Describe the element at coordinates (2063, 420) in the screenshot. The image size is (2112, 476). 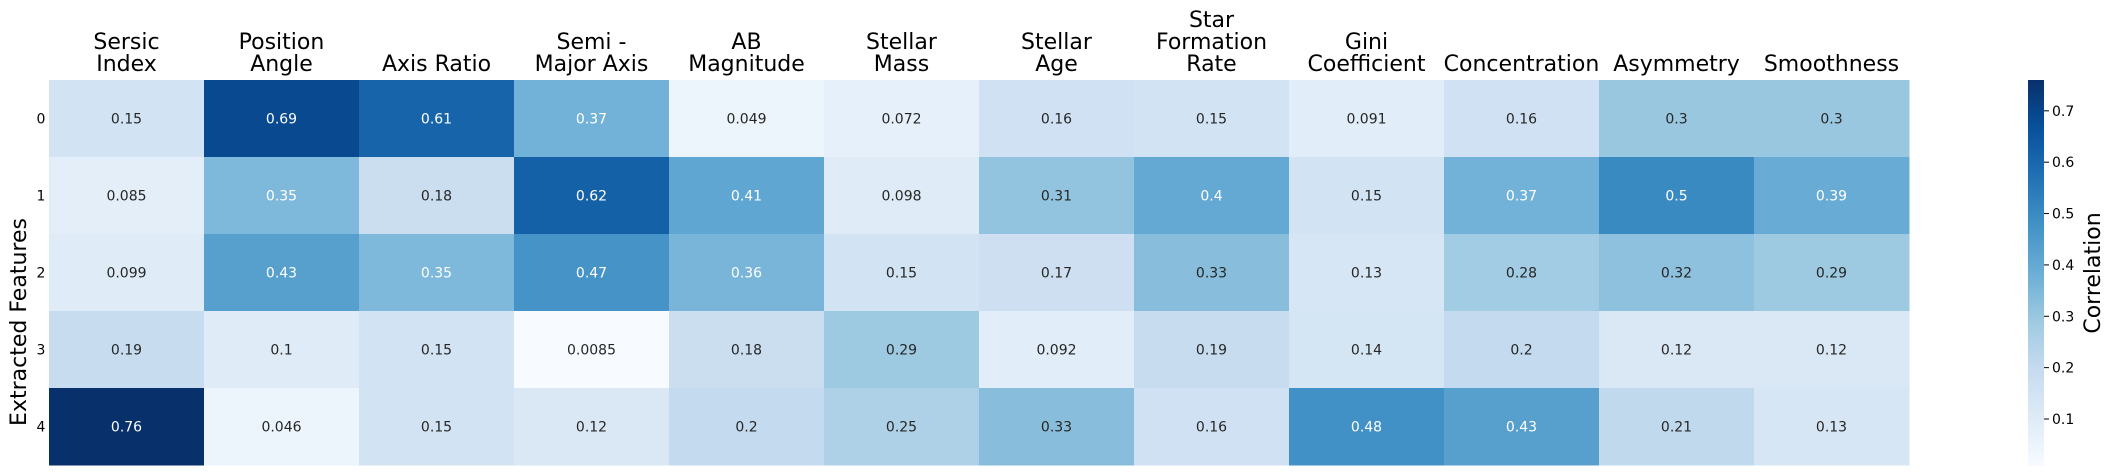
I see `colorbar-tick-label: 0.1` at that location.